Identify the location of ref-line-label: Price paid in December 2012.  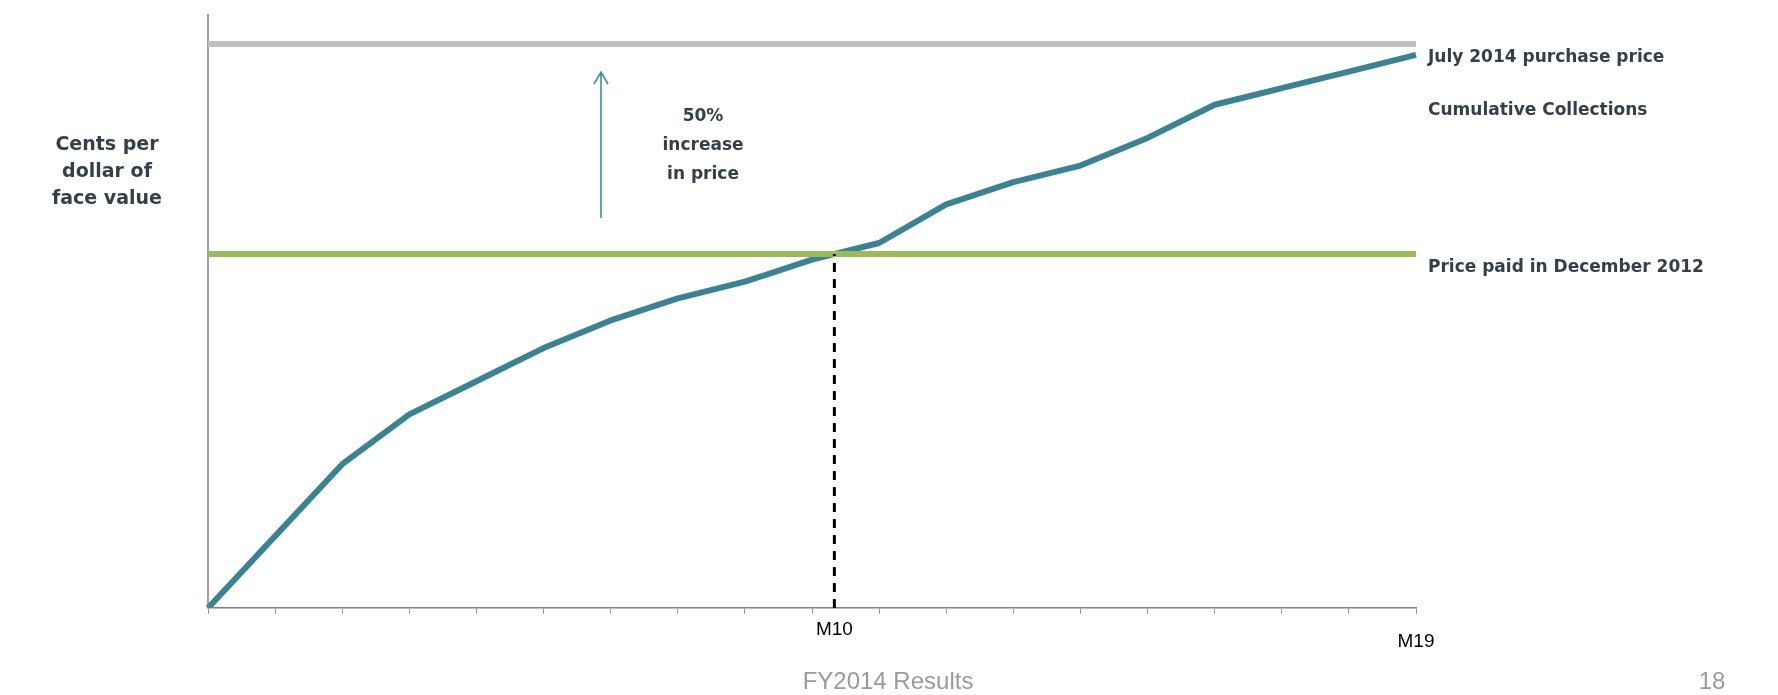
(1566, 266).